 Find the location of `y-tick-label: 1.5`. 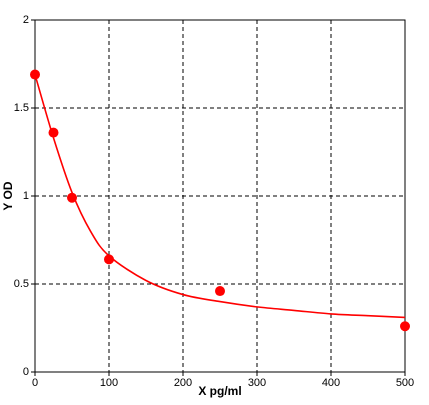

y-tick-label: 1.5 is located at coordinates (21, 108).